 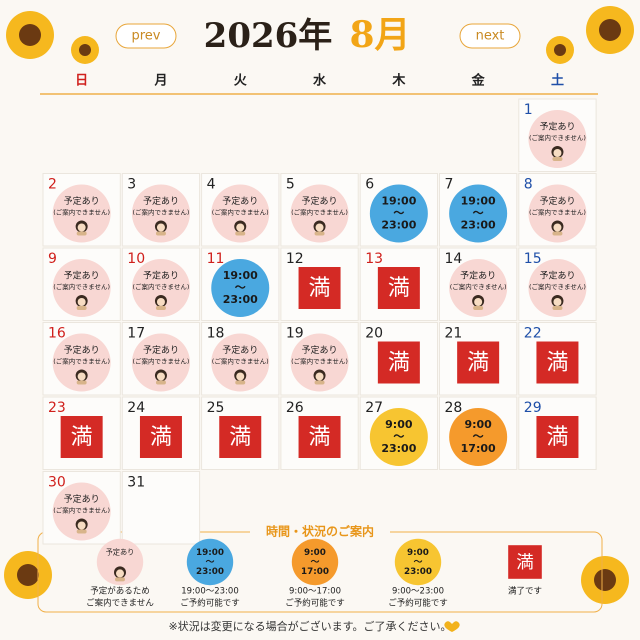 What do you see at coordinates (136, 483) in the screenshot?
I see `day-number: 31` at bounding box center [136, 483].